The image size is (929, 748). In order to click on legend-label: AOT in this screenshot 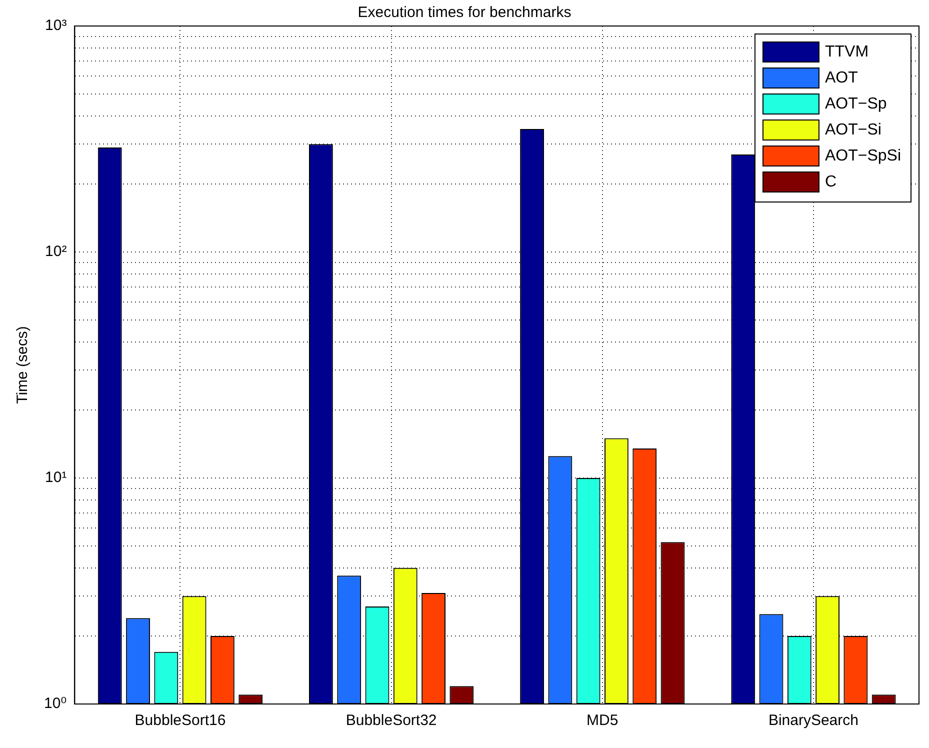, I will do `click(841, 77)`.